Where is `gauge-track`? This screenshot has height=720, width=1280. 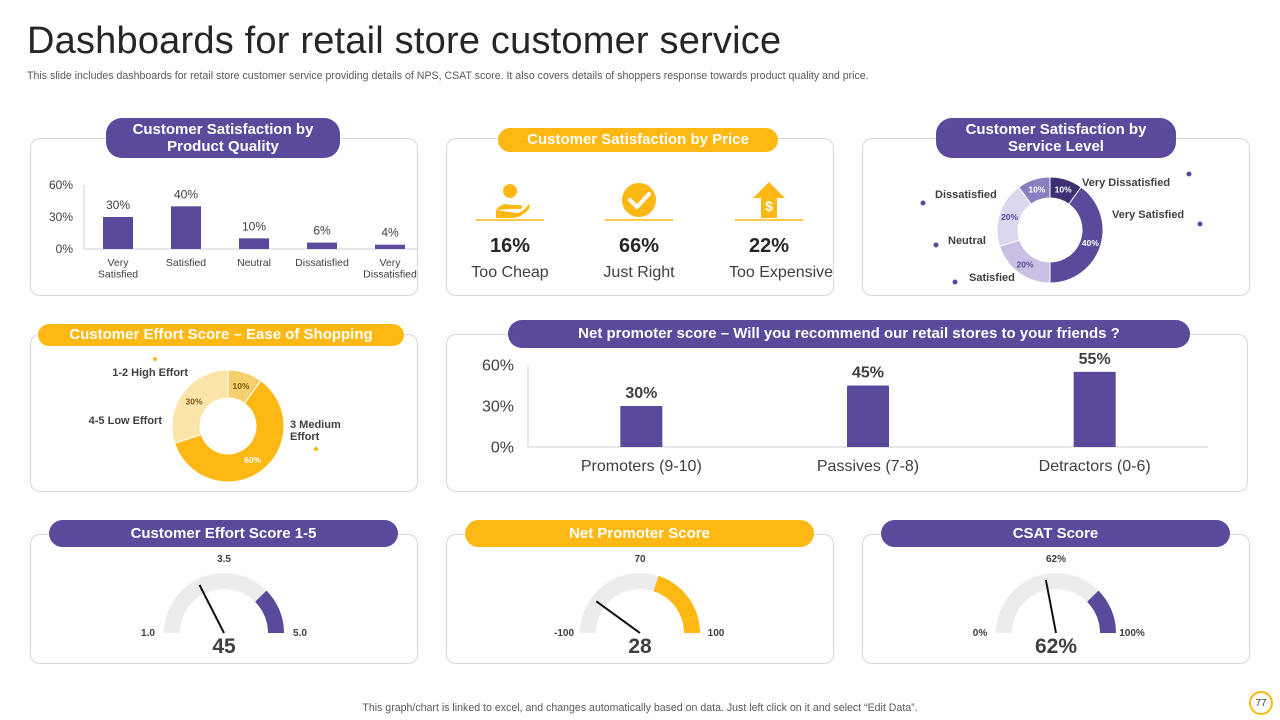
gauge-track is located at coordinates (1056, 603).